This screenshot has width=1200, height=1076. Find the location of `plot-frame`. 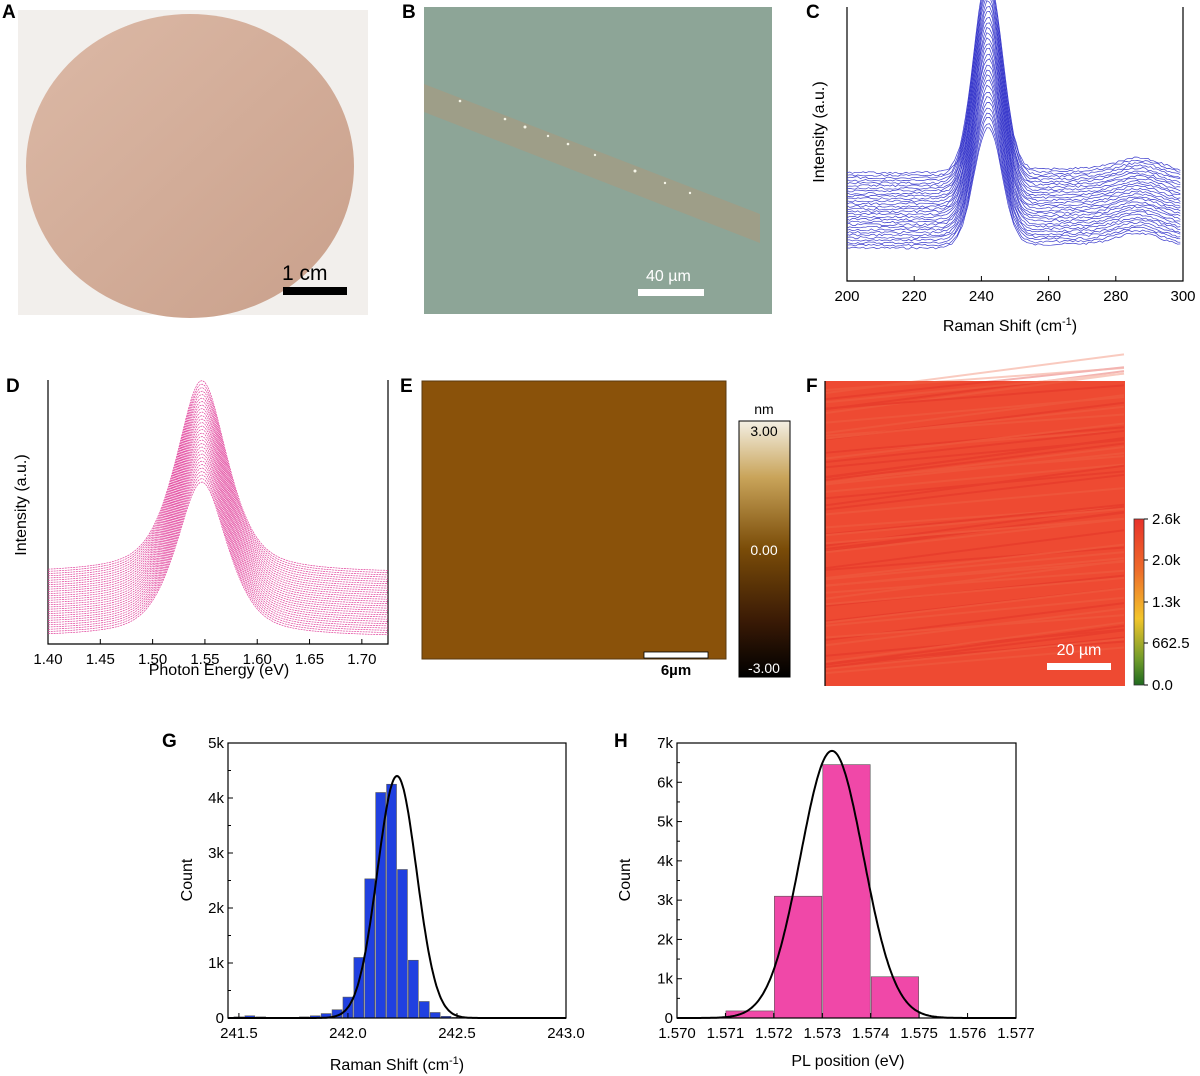

plot-frame is located at coordinates (397, 880).